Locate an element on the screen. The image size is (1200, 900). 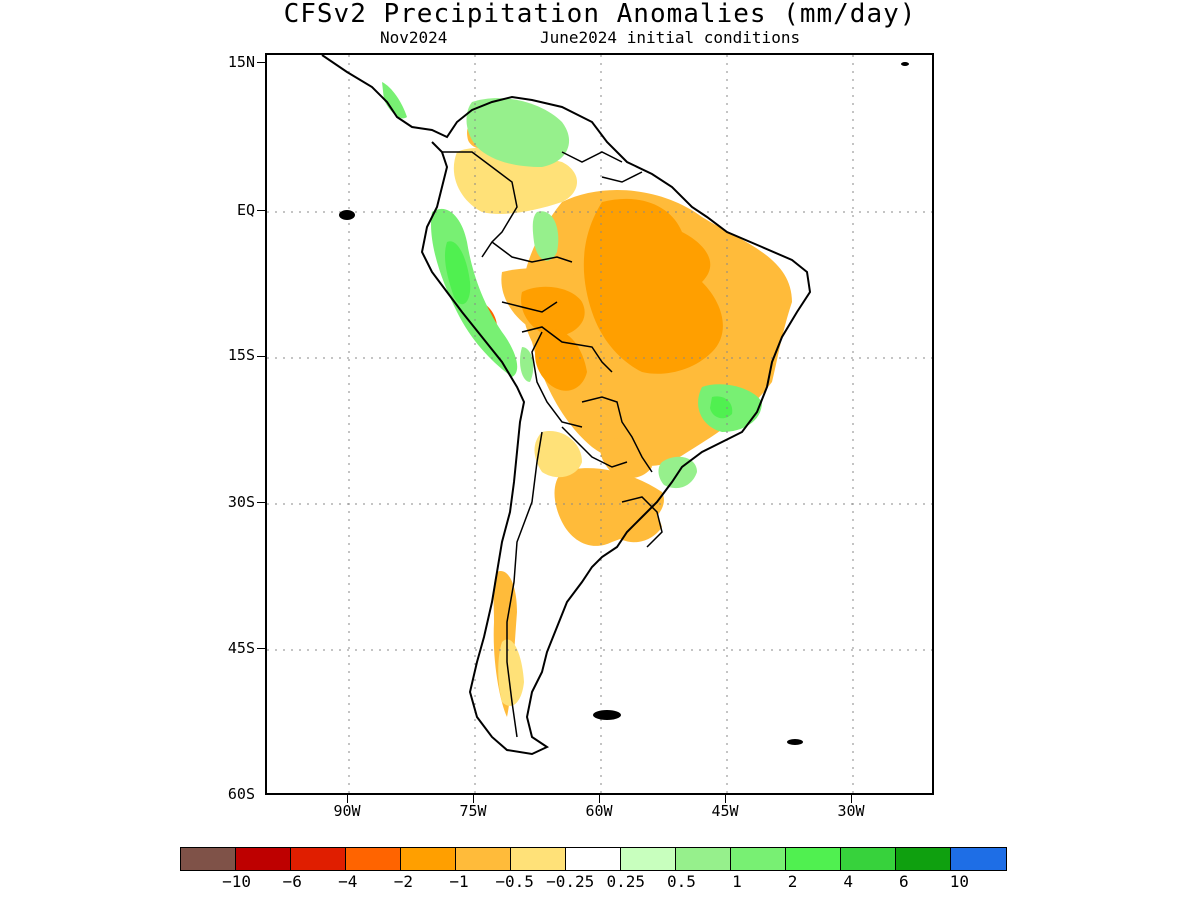
colorbar-tick-label: 0.5 is located at coordinates (681, 881).